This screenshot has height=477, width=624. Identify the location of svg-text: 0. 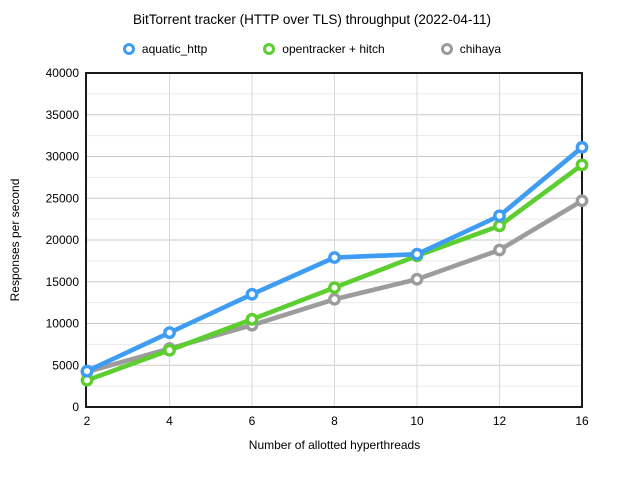
(75, 407).